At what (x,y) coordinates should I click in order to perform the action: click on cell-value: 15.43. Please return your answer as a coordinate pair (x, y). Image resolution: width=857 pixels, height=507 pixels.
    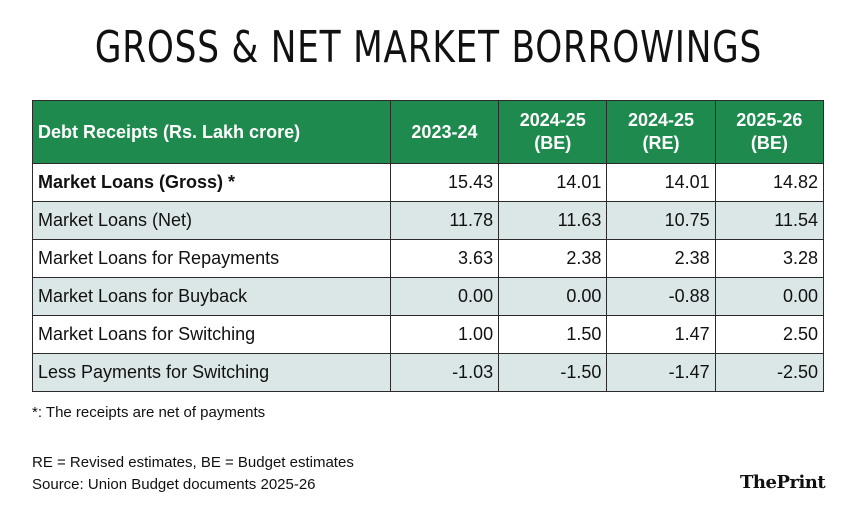
    Looking at the image, I should click on (444, 182).